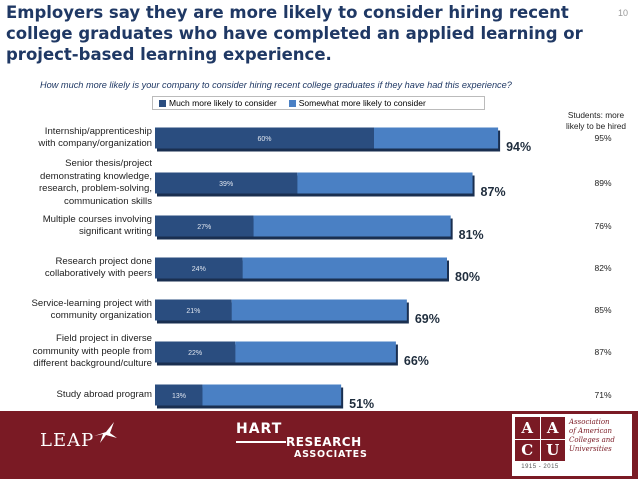 The width and height of the screenshot is (638, 479). I want to click on students-header-line-2: likely to be hired, so click(596, 126).